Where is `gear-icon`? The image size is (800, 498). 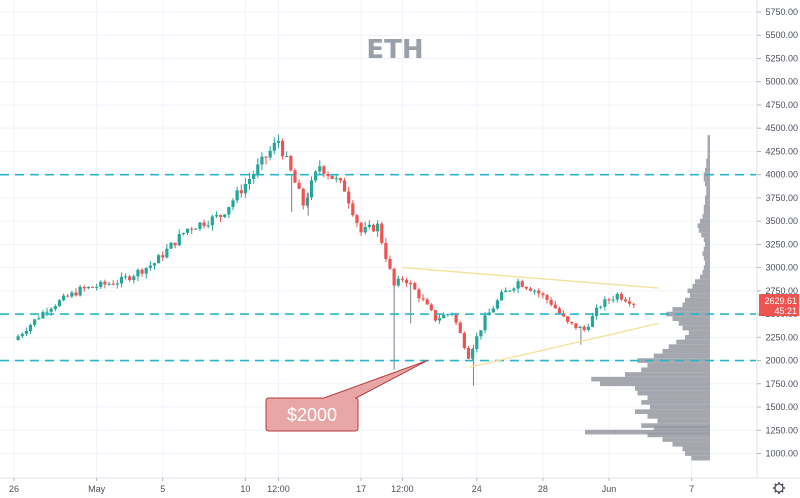 gear-icon is located at coordinates (779, 488).